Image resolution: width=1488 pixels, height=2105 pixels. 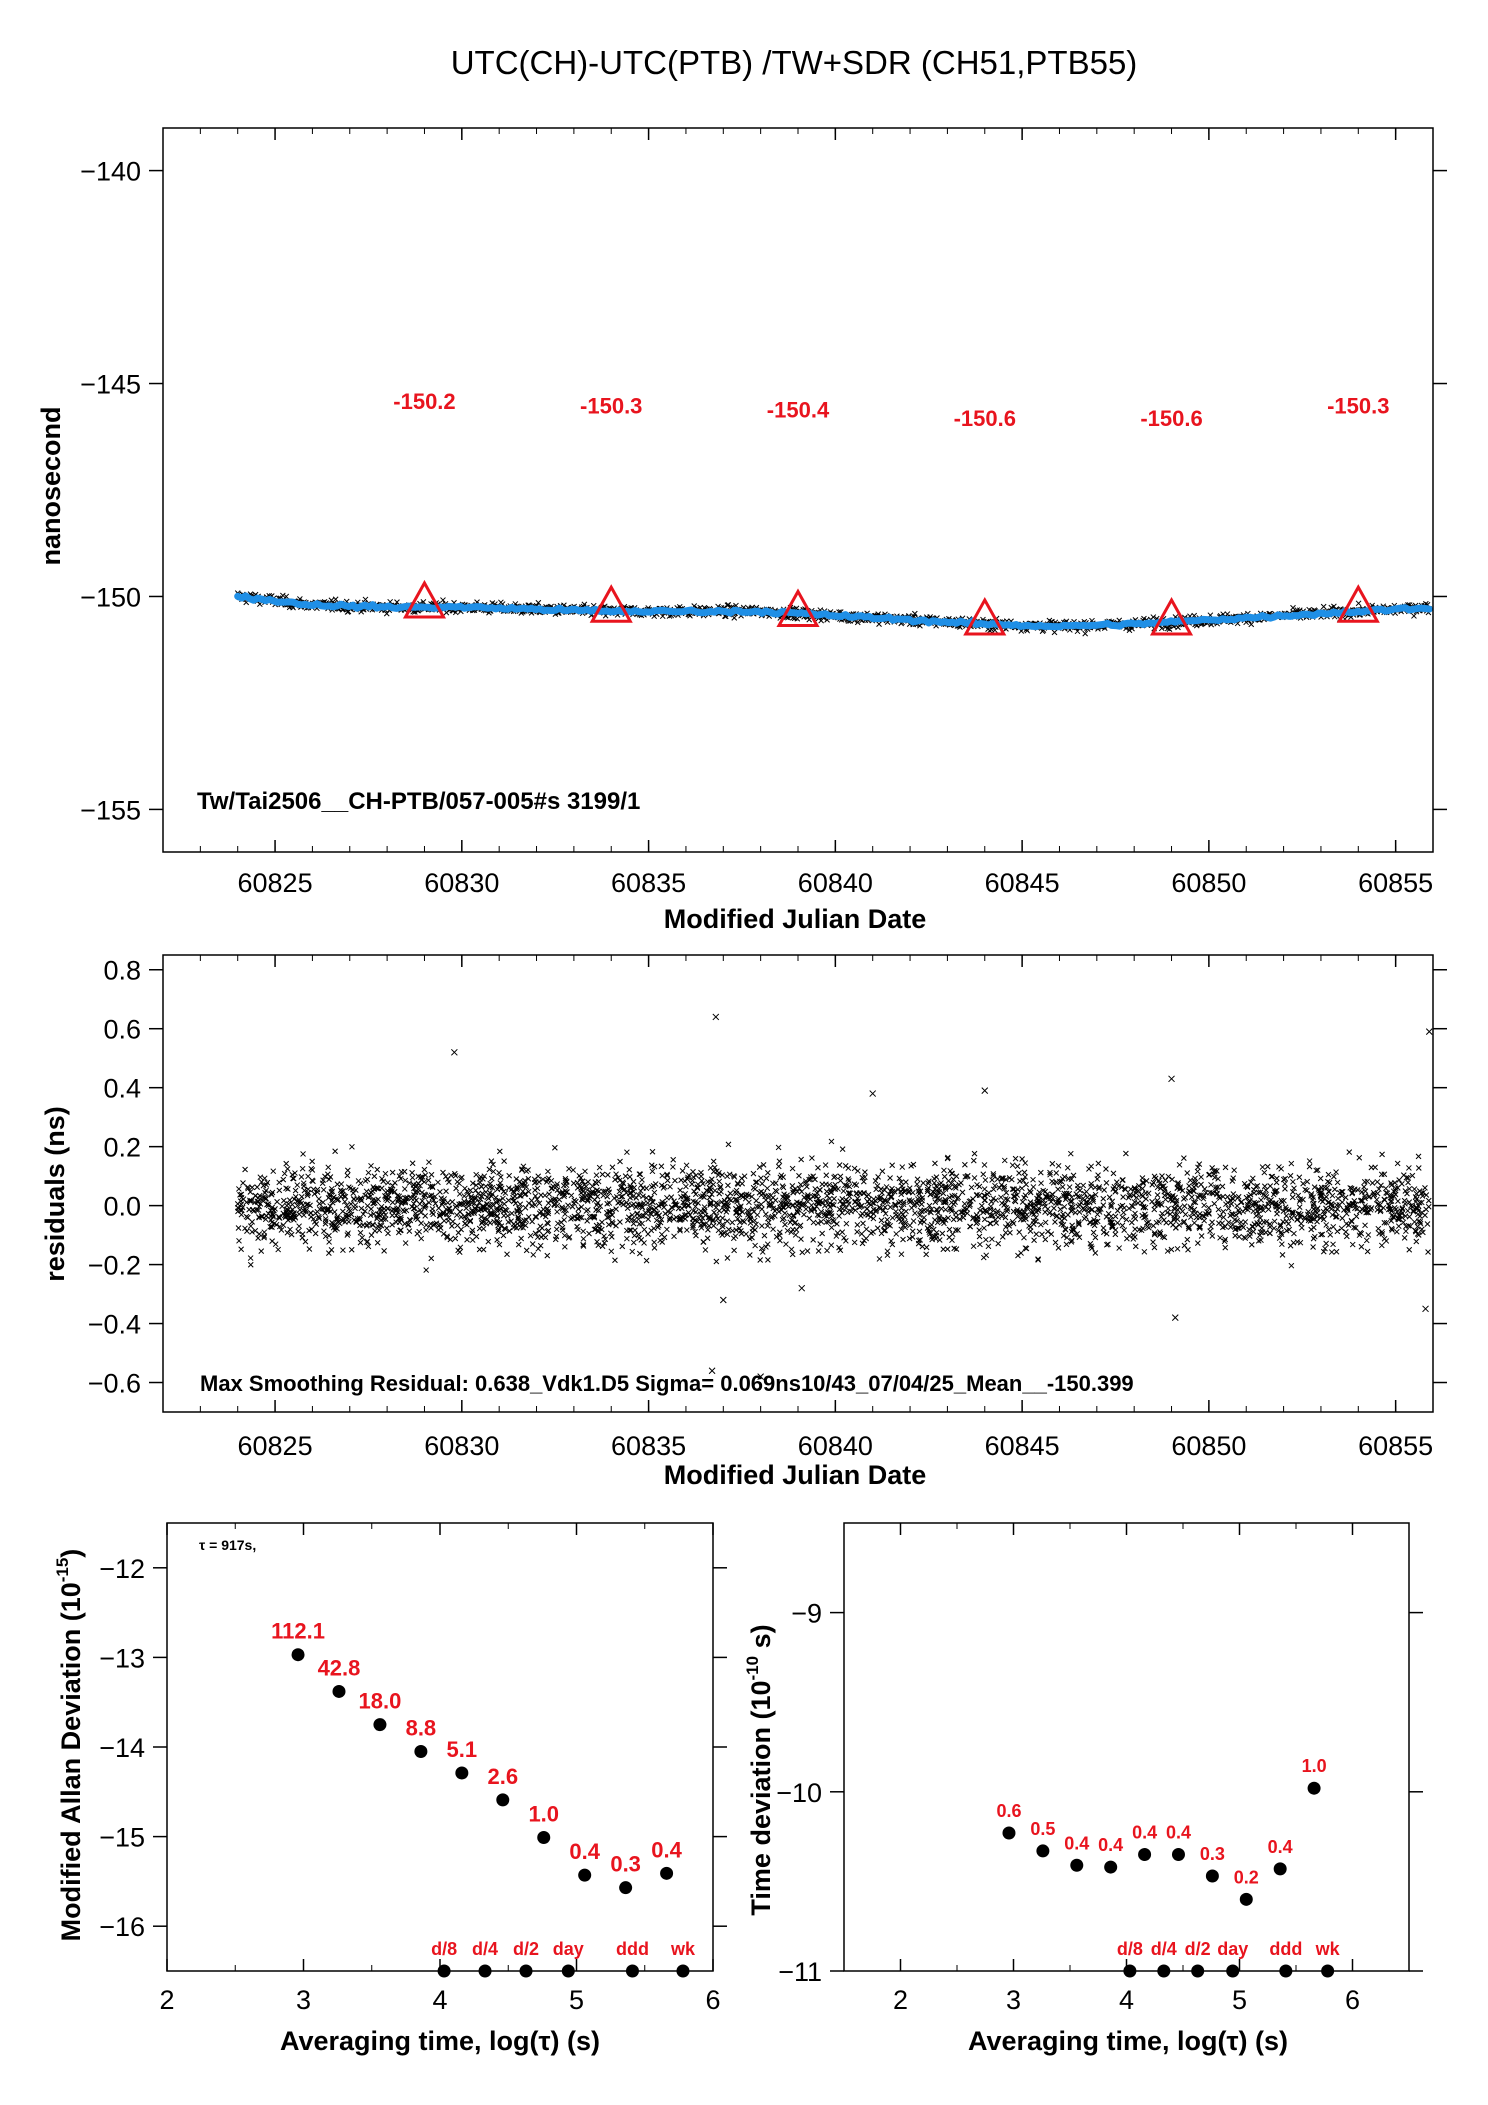 What do you see at coordinates (114, 1384) in the screenshot?
I see `y-tick-label: −0.6` at bounding box center [114, 1384].